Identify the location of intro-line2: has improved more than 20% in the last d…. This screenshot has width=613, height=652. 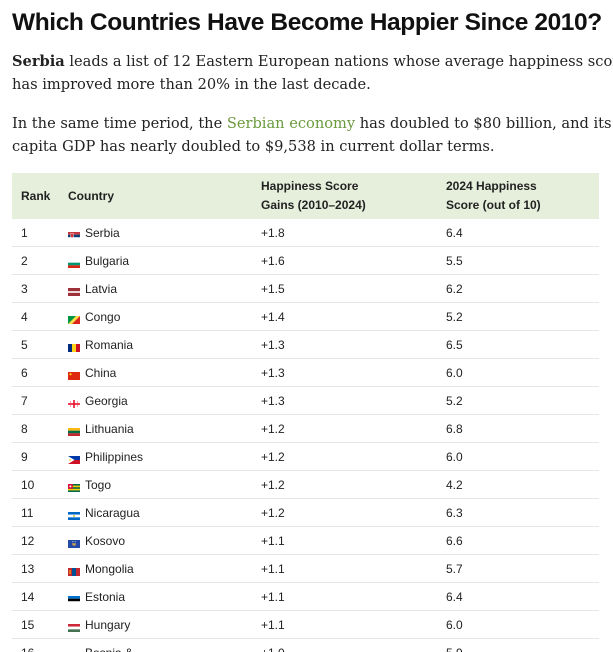
(191, 84).